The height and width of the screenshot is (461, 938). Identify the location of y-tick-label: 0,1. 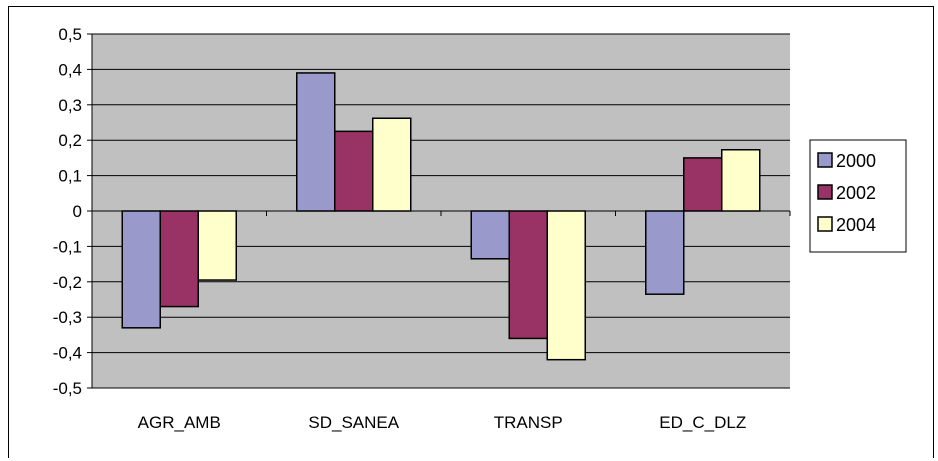
(70, 176).